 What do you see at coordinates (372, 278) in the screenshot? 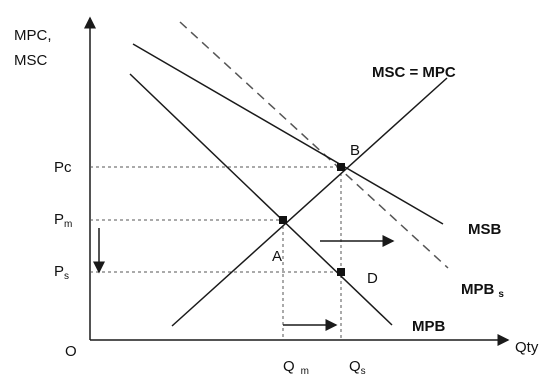
I see `point-d-label: D` at bounding box center [372, 278].